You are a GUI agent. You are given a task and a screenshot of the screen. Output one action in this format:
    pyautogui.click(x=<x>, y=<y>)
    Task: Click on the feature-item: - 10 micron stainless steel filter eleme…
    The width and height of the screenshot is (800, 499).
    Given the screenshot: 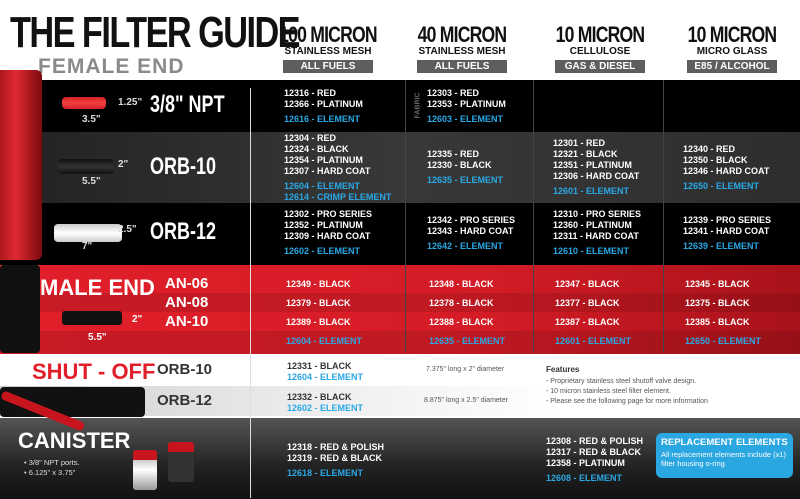 What is the action you would take?
    pyautogui.click(x=608, y=391)
    